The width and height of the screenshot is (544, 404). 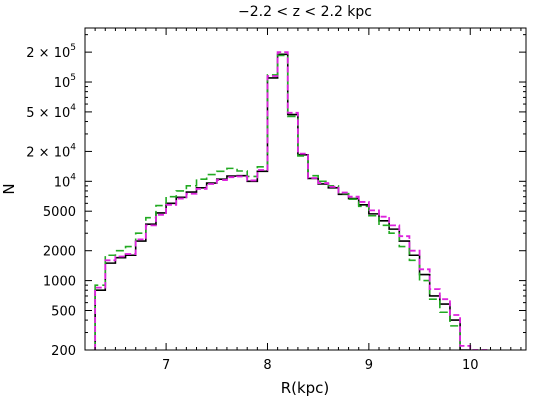 What do you see at coordinates (63, 311) in the screenshot?
I see `y-tick-label: 500` at bounding box center [63, 311].